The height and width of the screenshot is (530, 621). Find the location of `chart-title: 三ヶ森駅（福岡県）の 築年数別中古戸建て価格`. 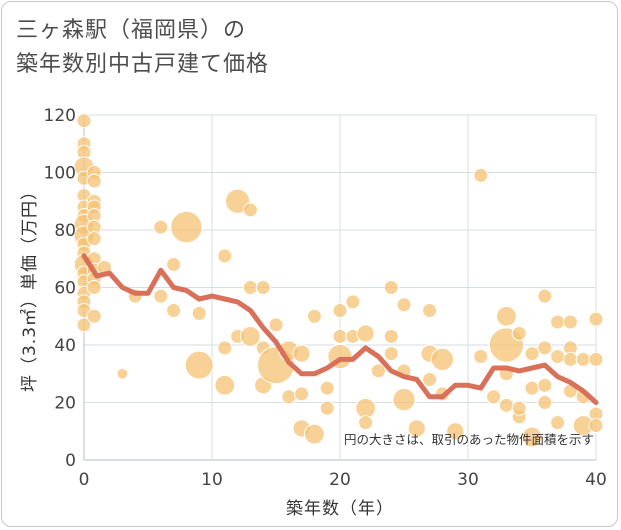

chart-title: 三ヶ森駅（福岡県）の 築年数別中古戸建て価格 is located at coordinates (142, 48).